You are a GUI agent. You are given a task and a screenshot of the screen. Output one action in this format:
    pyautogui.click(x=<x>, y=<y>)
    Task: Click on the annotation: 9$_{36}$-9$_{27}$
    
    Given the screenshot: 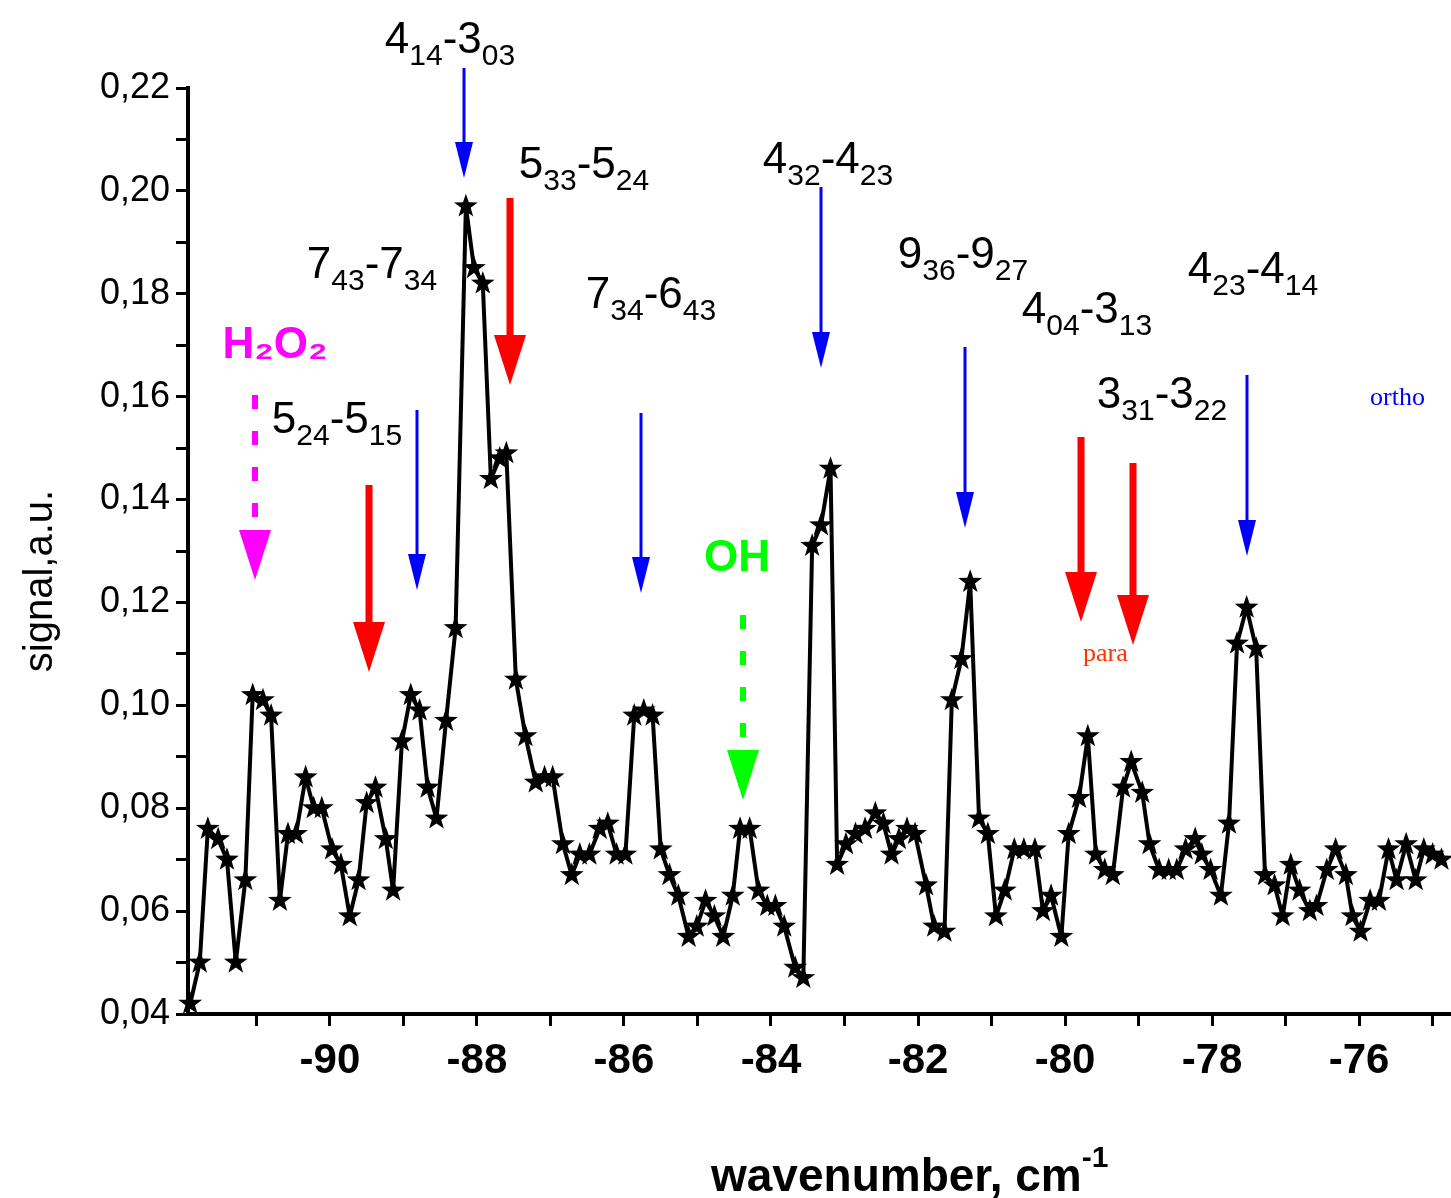 What is the action you would take?
    pyautogui.click(x=963, y=257)
    